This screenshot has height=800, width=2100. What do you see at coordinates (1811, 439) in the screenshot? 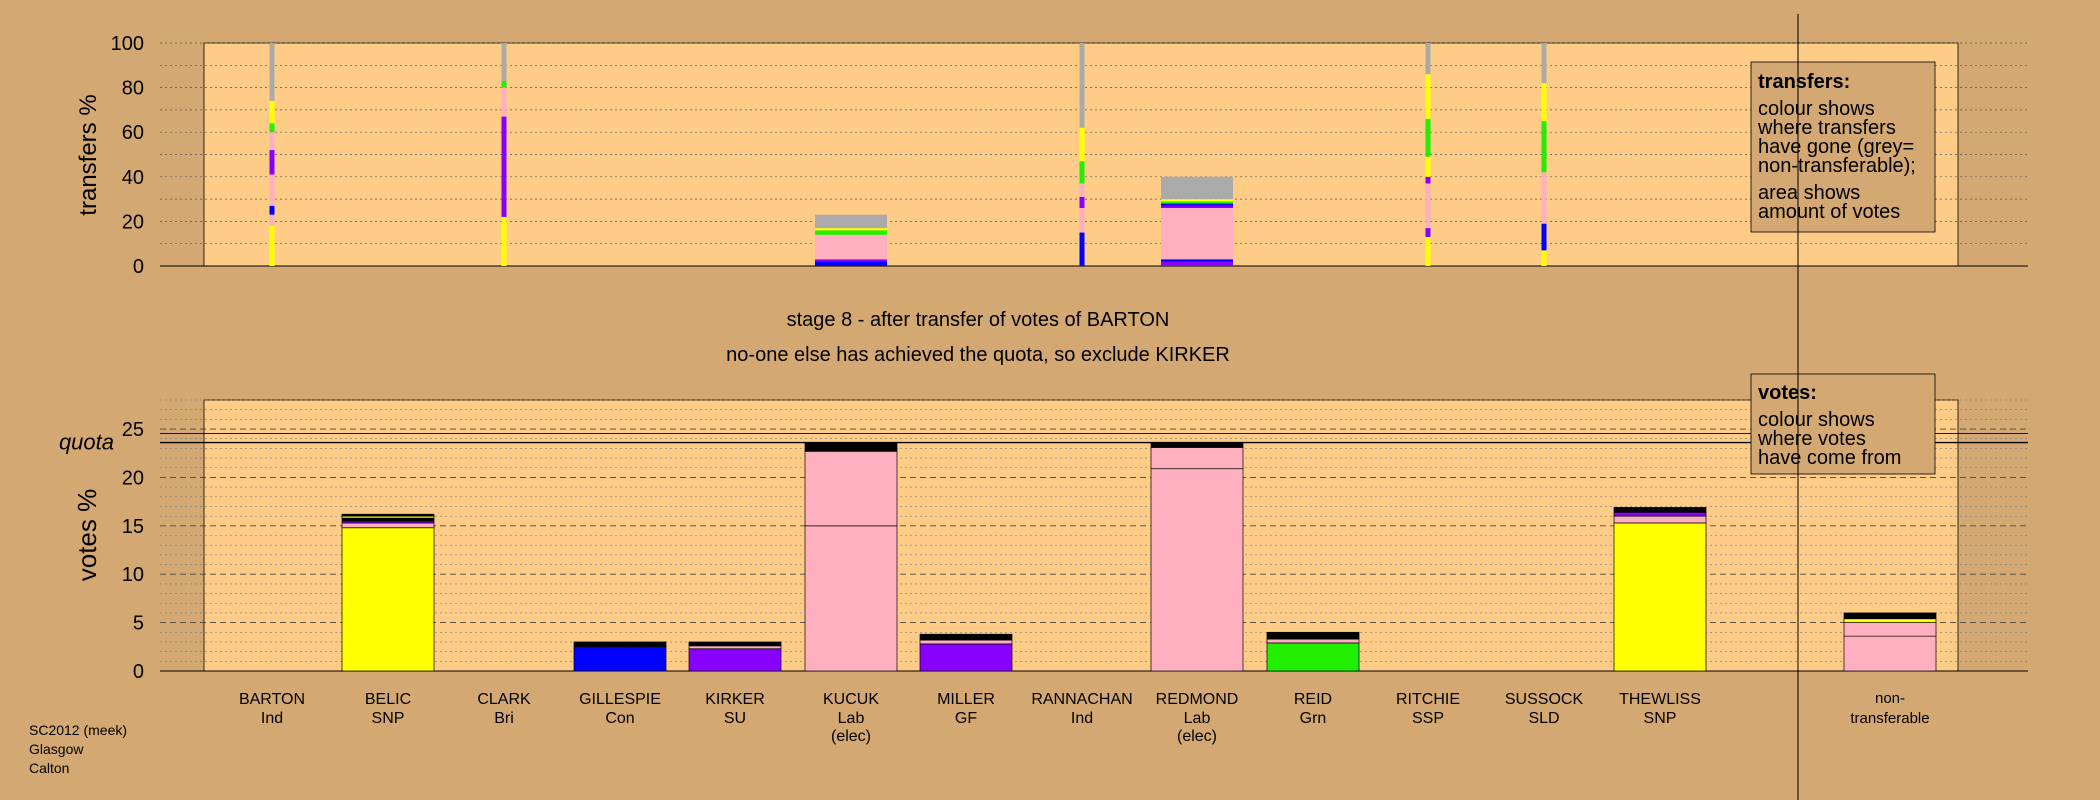
I see `legend-votes-line: where votes` at bounding box center [1811, 439].